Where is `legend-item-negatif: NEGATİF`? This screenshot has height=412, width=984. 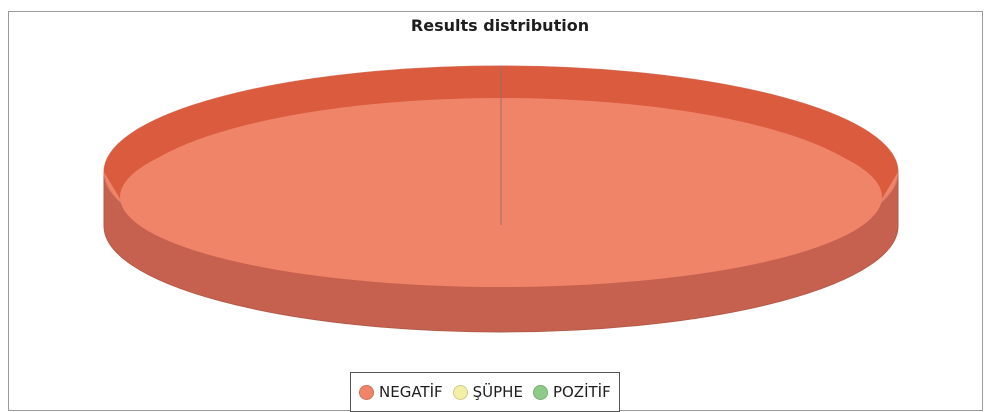
legend-item-negatif: NEGATİF is located at coordinates (401, 392).